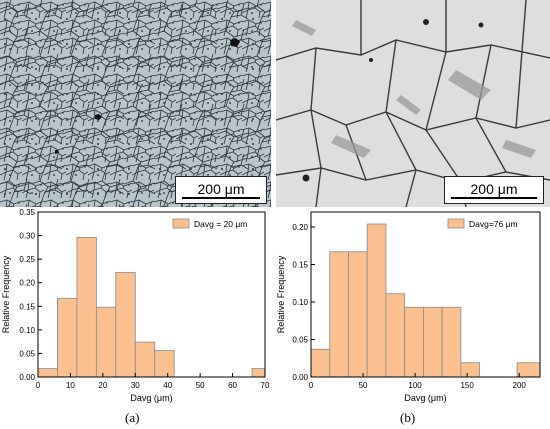 This screenshot has height=429, width=550. Describe the element at coordinates (408, 417) in the screenshot. I see `panel-label-b: (b)` at that location.